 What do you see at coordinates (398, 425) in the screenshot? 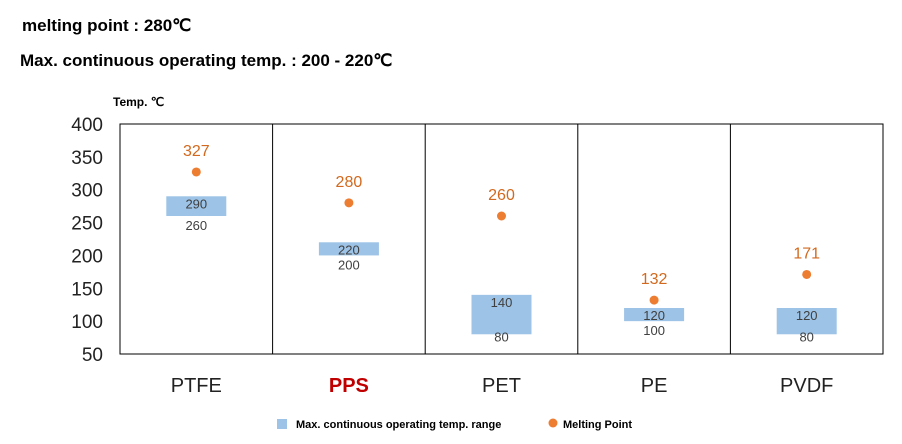
I see `legend-label-range: Max. continuous operating temp. range` at bounding box center [398, 425].